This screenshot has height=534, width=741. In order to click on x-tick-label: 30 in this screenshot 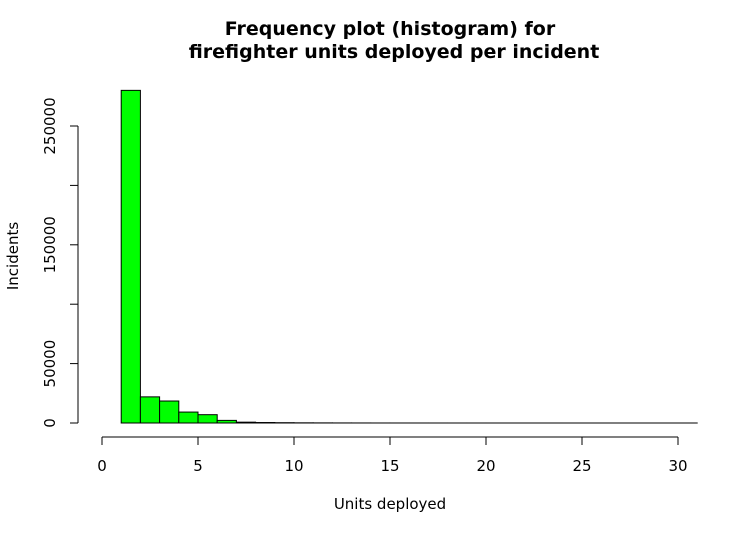, I will do `click(677, 466)`.